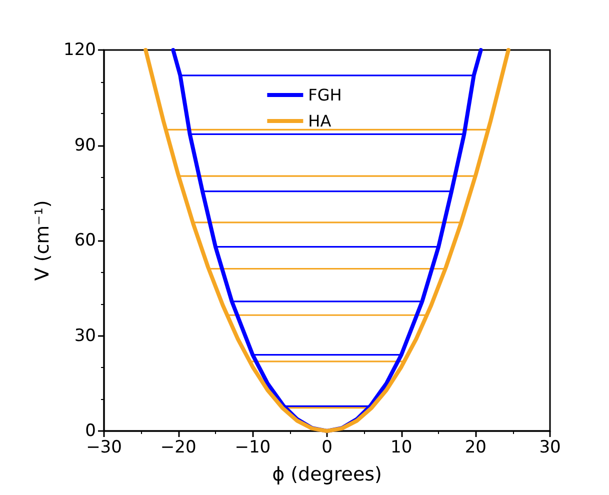 This screenshot has width=609, height=495. What do you see at coordinates (325, 95) in the screenshot?
I see `legend-label: FGH` at bounding box center [325, 95].